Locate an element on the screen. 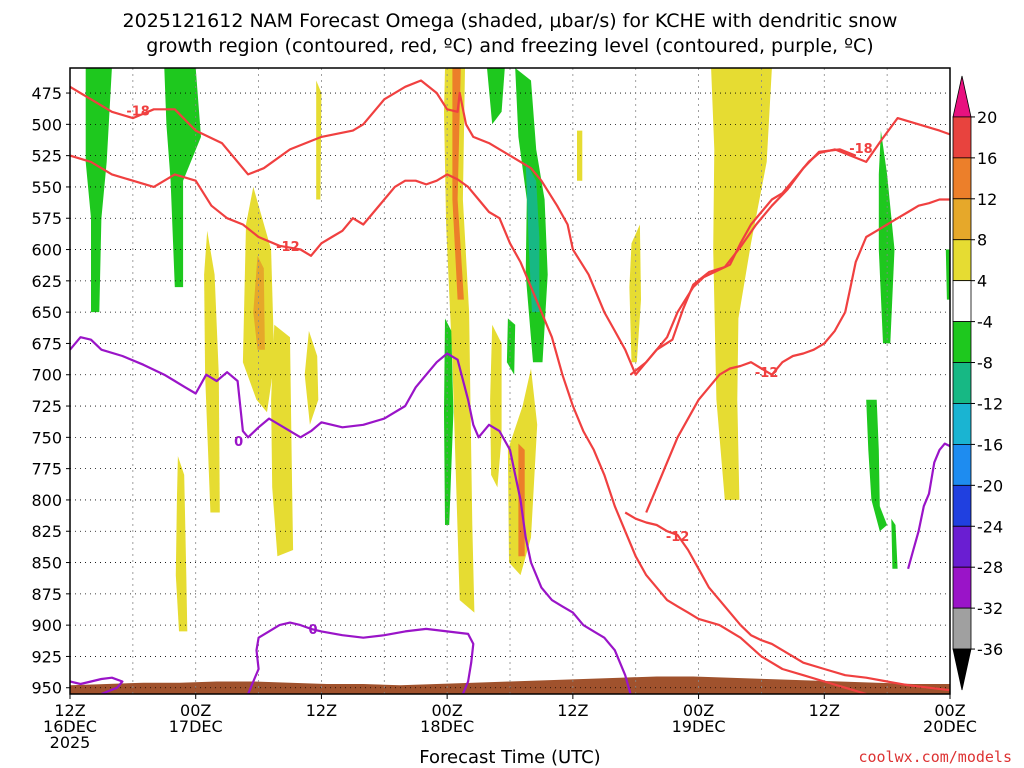  y-tick-label: 500 is located at coordinates (46, 124).